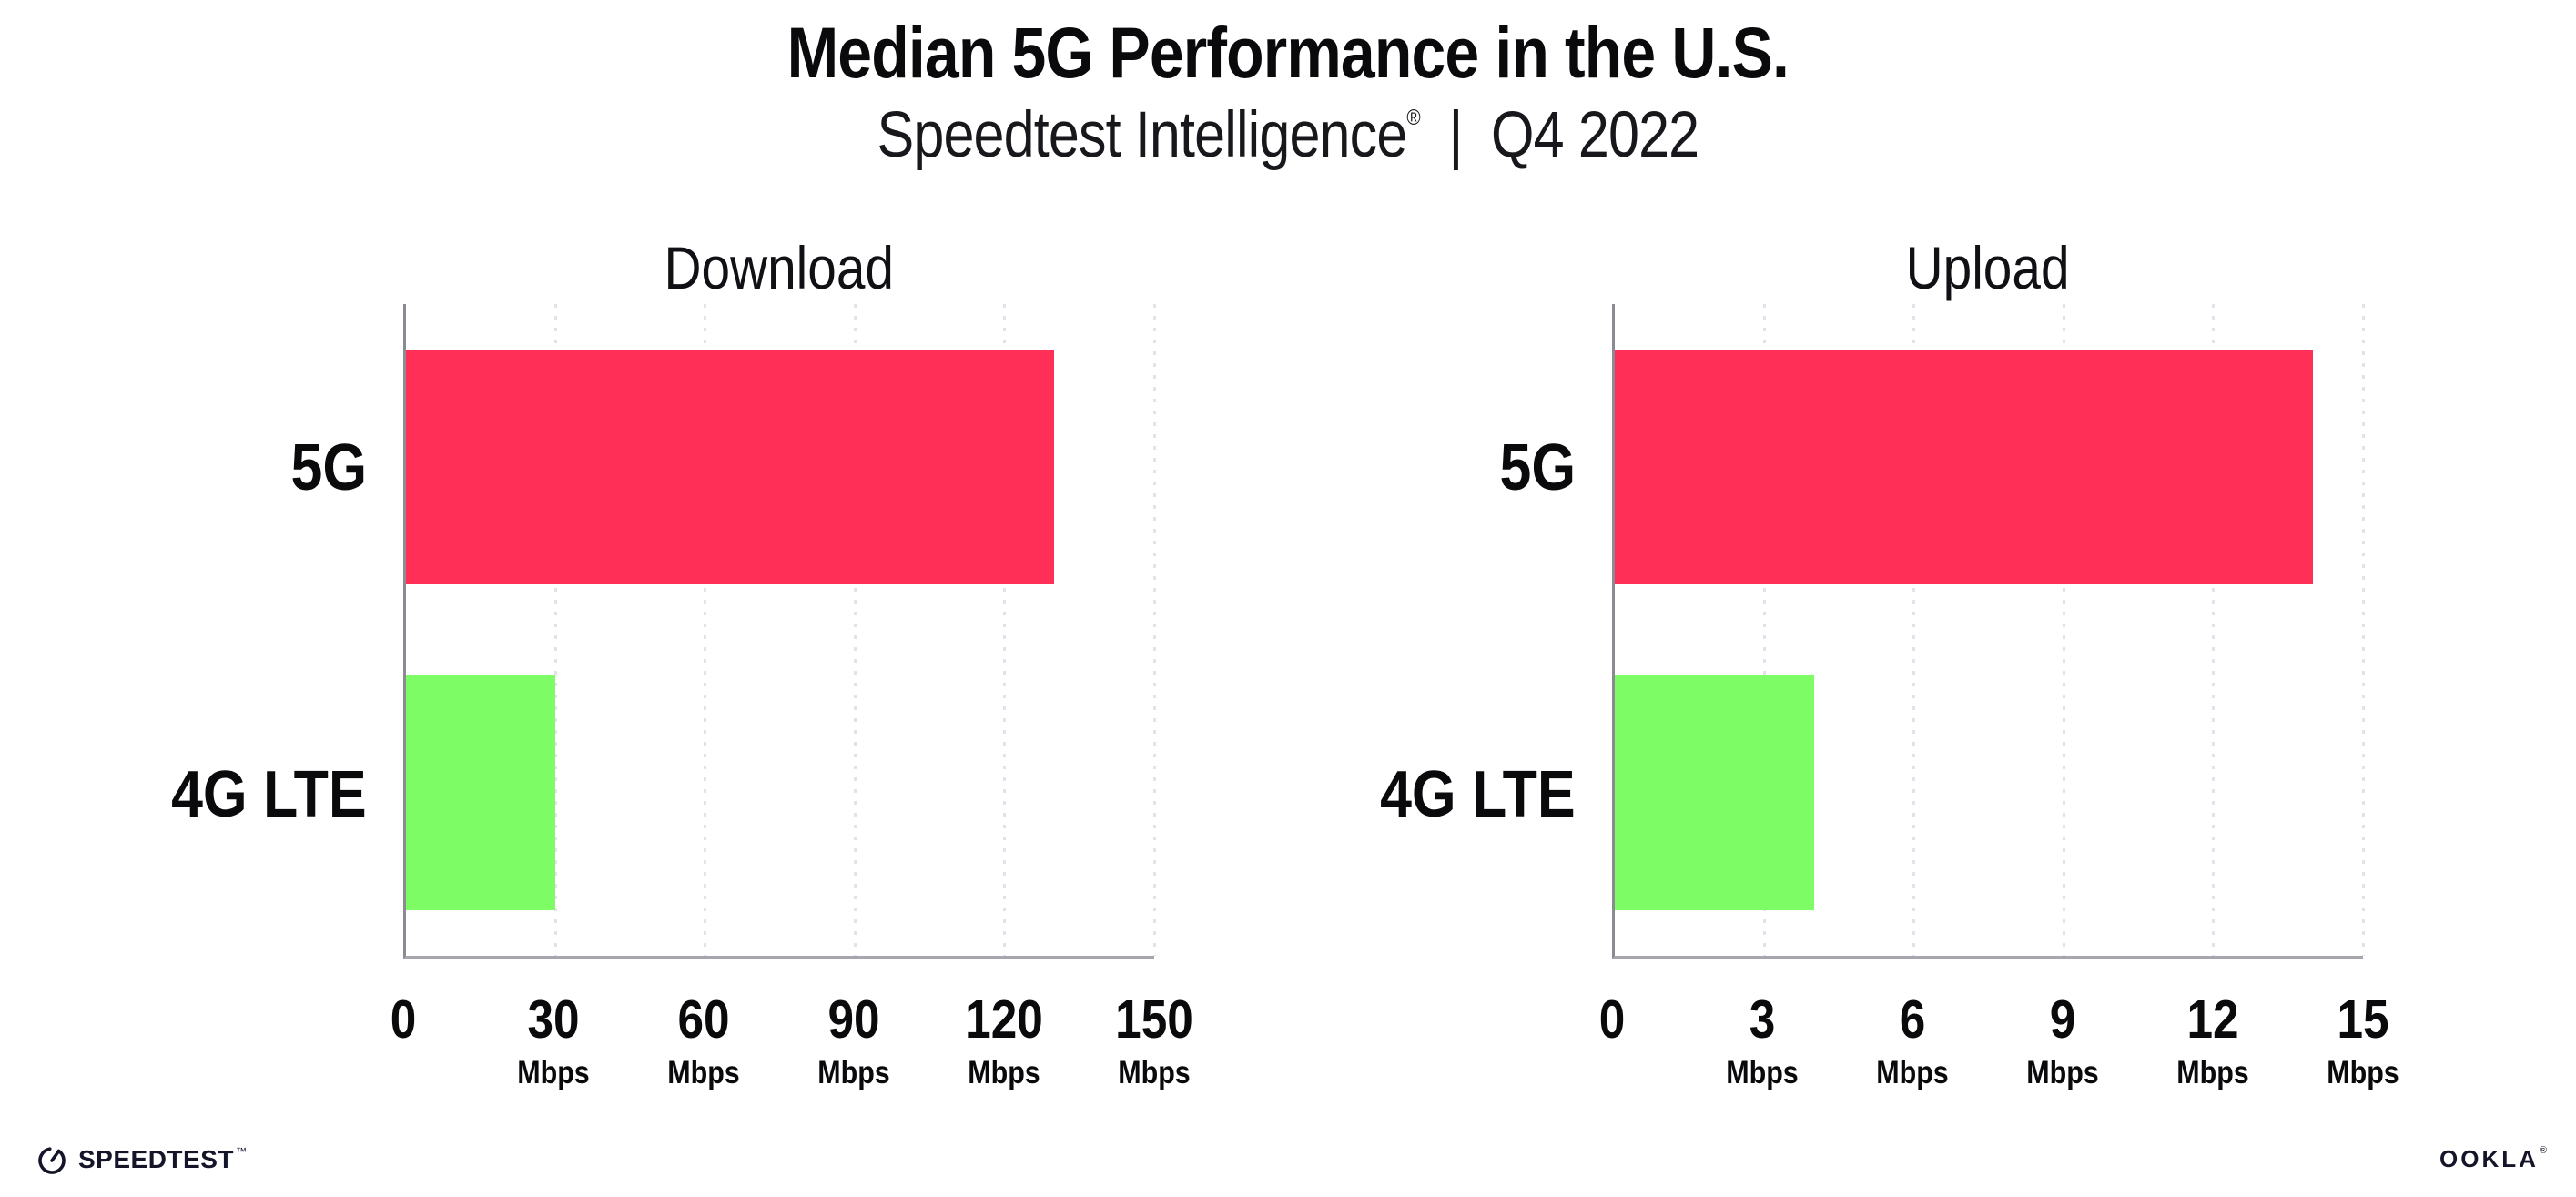 The image size is (2576, 1197). I want to click on x-axis-tick-value: 12, so click(2212, 1020).